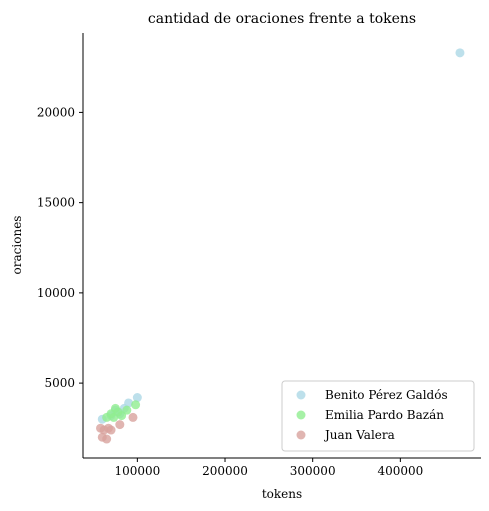 The image size is (489, 511). I want to click on legend-box, so click(378, 416).